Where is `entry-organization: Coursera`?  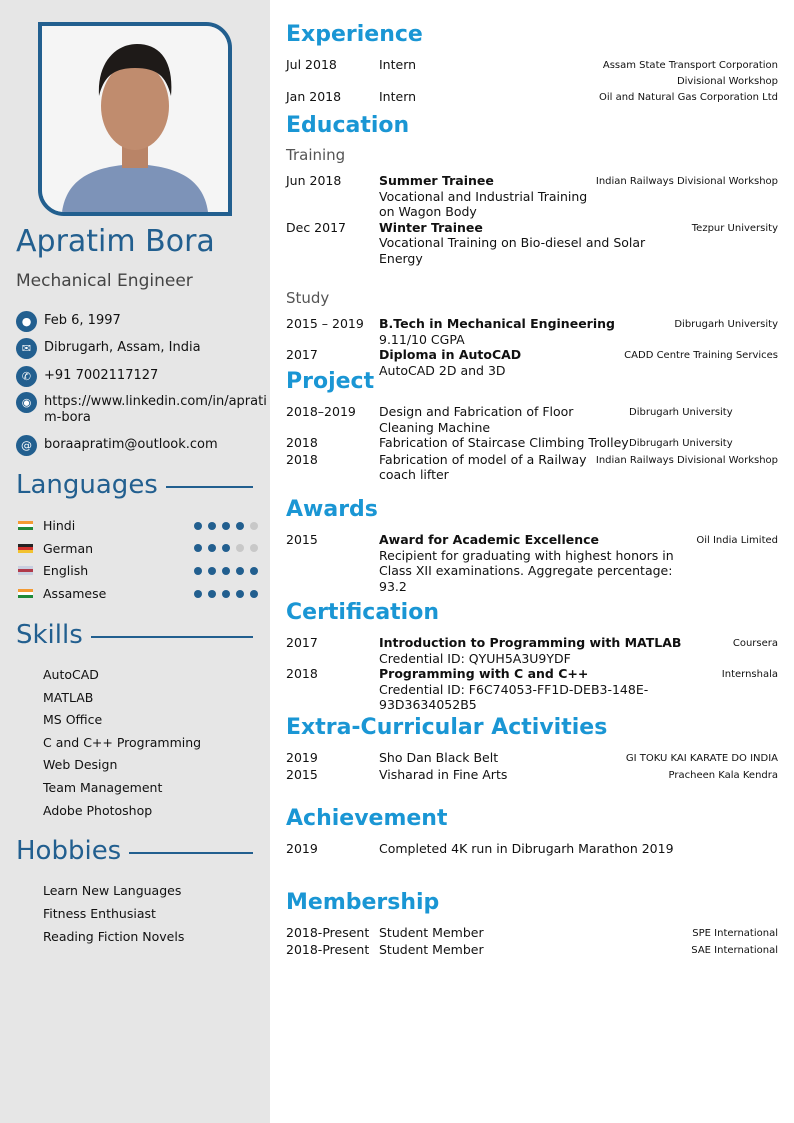
entry-organization: Coursera is located at coordinates (755, 643).